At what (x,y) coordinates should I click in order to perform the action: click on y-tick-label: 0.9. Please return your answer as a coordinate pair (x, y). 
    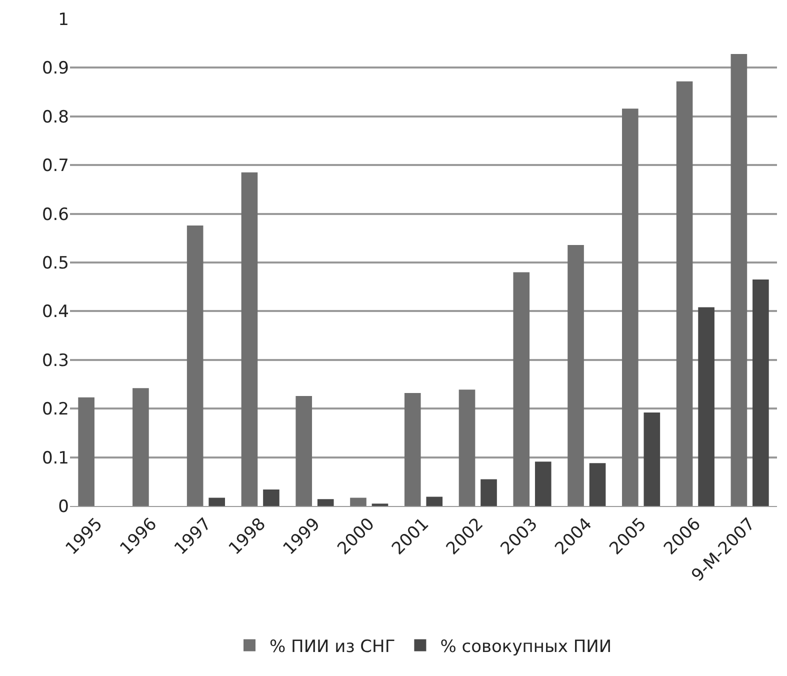
    Looking at the image, I should click on (55, 68).